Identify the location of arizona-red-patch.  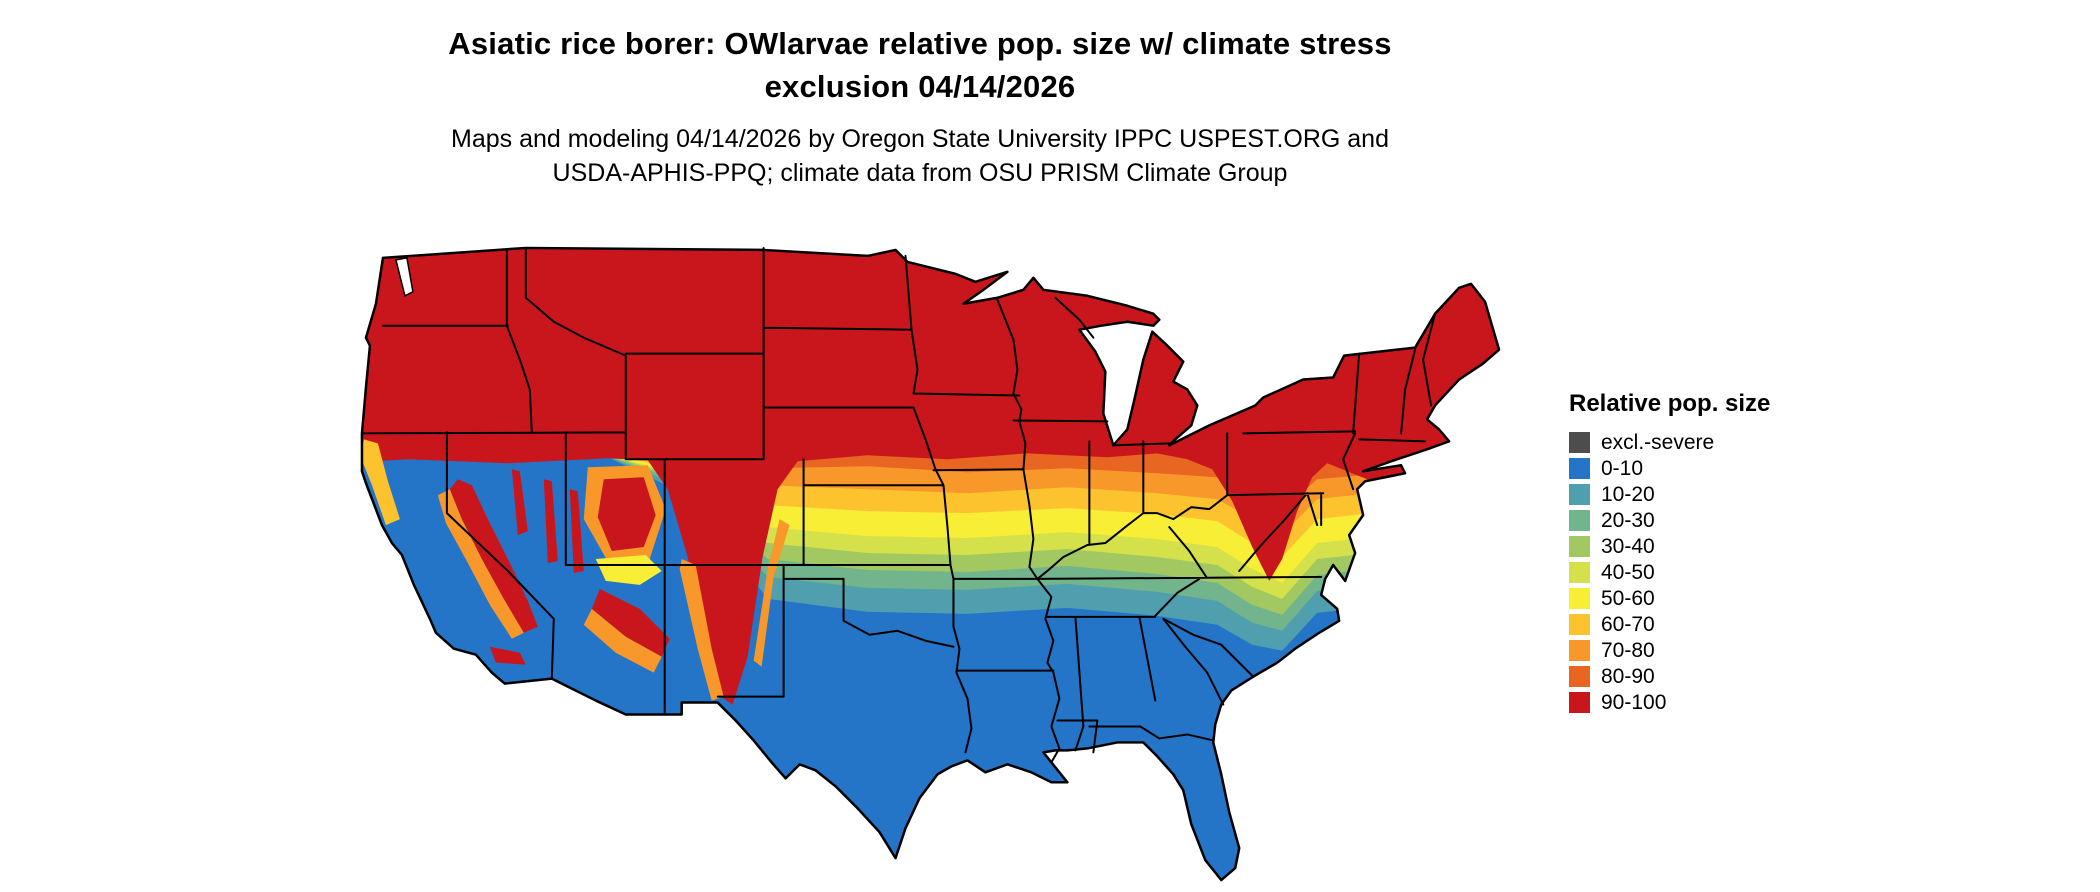
(630, 622).